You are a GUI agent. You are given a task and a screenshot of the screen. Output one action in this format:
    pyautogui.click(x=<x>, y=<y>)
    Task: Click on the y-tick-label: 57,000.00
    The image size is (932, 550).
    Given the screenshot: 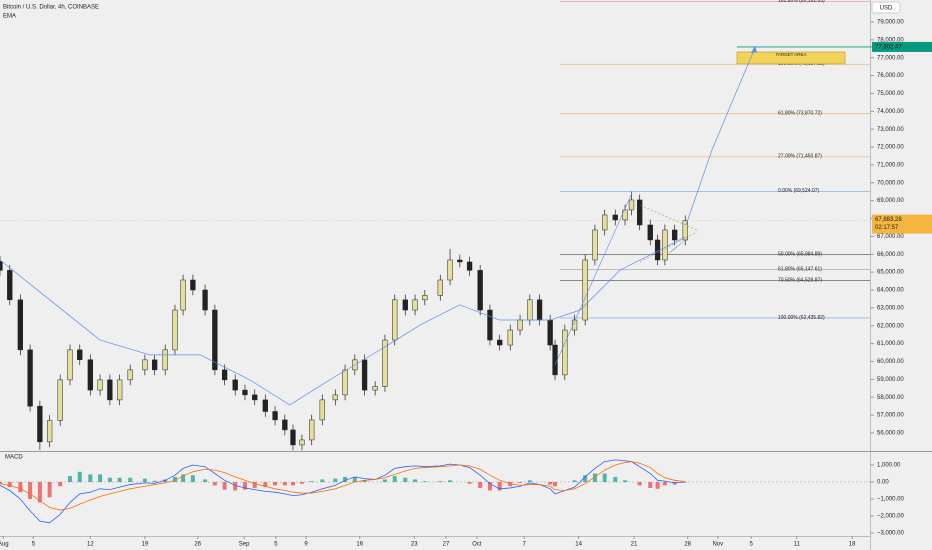 What is the action you would take?
    pyautogui.click(x=890, y=416)
    